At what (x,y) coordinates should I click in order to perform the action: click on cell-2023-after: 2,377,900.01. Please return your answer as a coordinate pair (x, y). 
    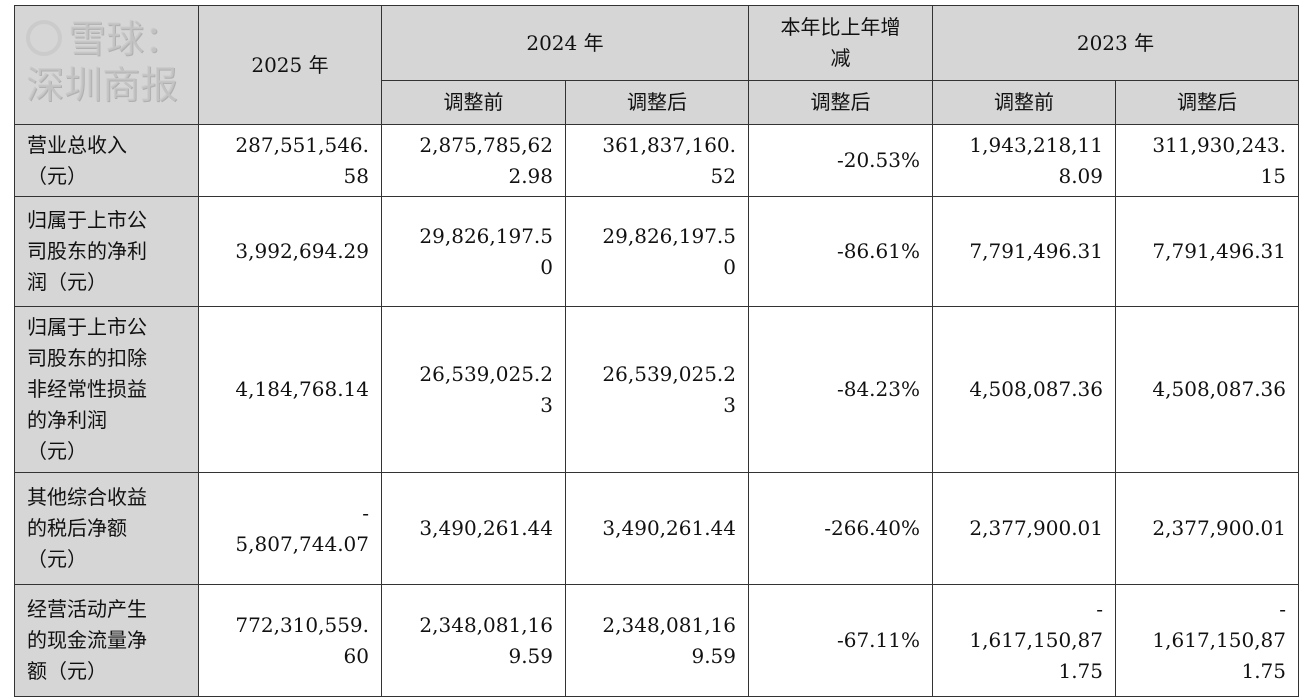
    Looking at the image, I should click on (1207, 528).